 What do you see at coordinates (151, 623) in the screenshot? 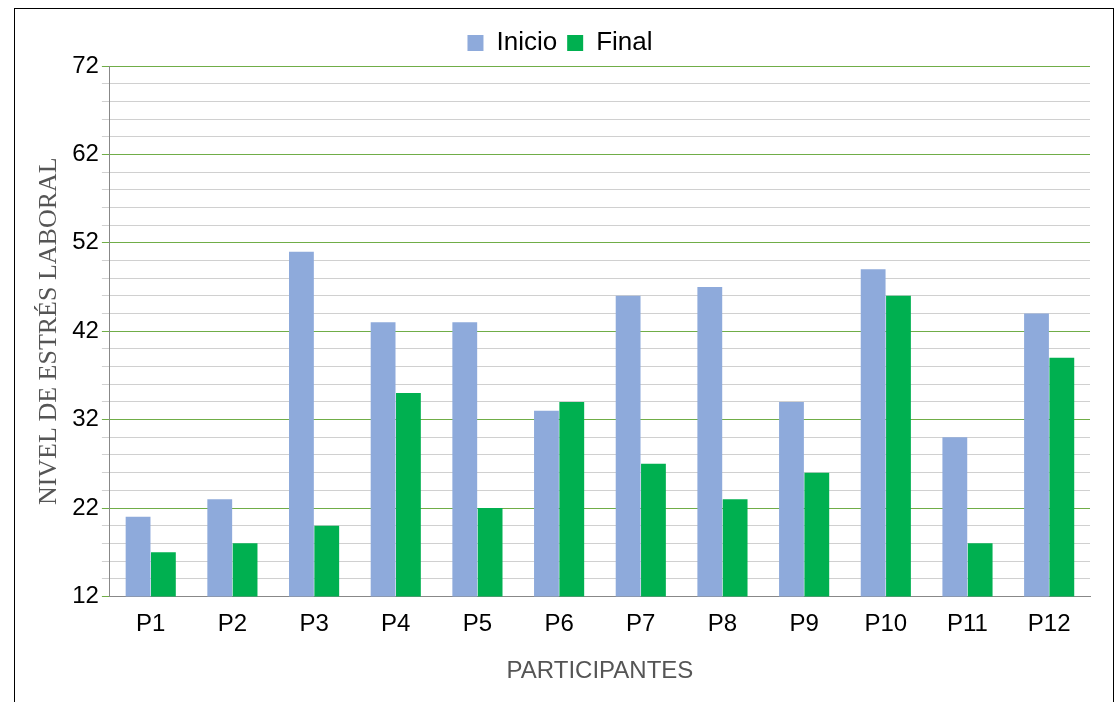
I see `x-tick-label: P1` at bounding box center [151, 623].